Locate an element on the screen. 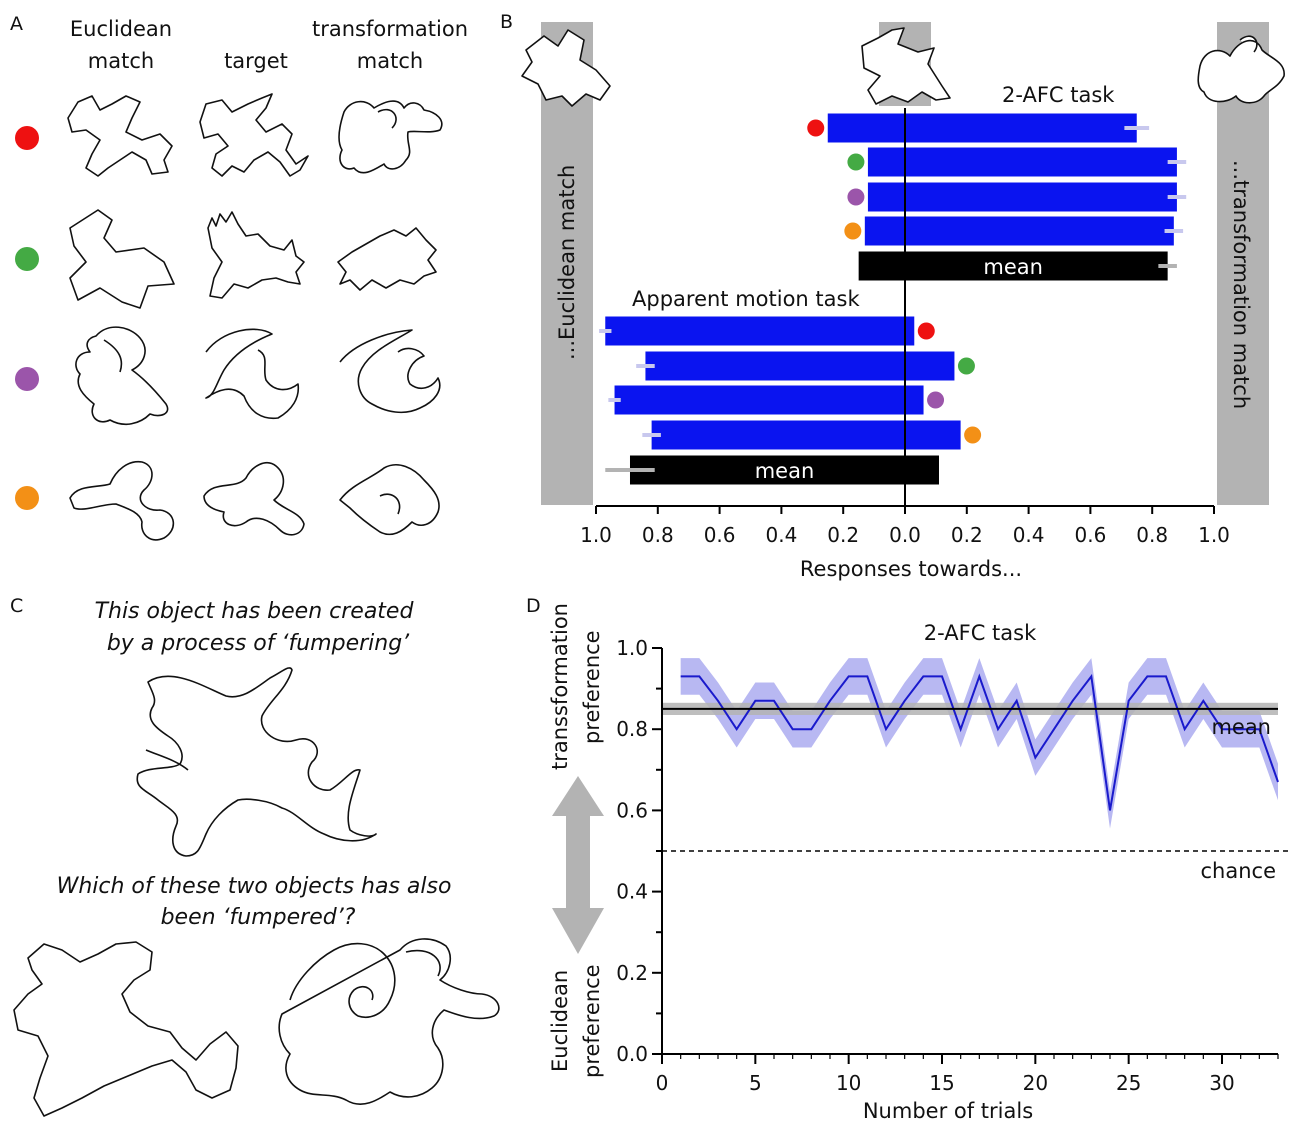 The width and height of the screenshot is (1289, 1123). panel-a-letter: A is located at coordinates (16, 24).